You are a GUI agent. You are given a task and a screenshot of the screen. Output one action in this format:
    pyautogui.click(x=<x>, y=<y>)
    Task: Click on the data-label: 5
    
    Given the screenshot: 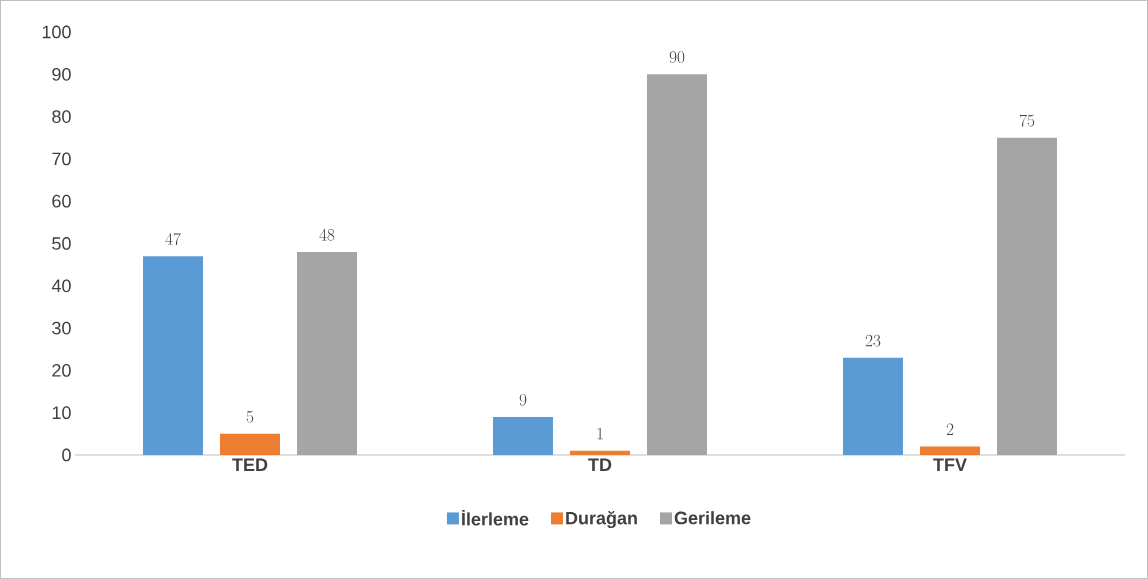 What is the action you would take?
    pyautogui.click(x=250, y=416)
    